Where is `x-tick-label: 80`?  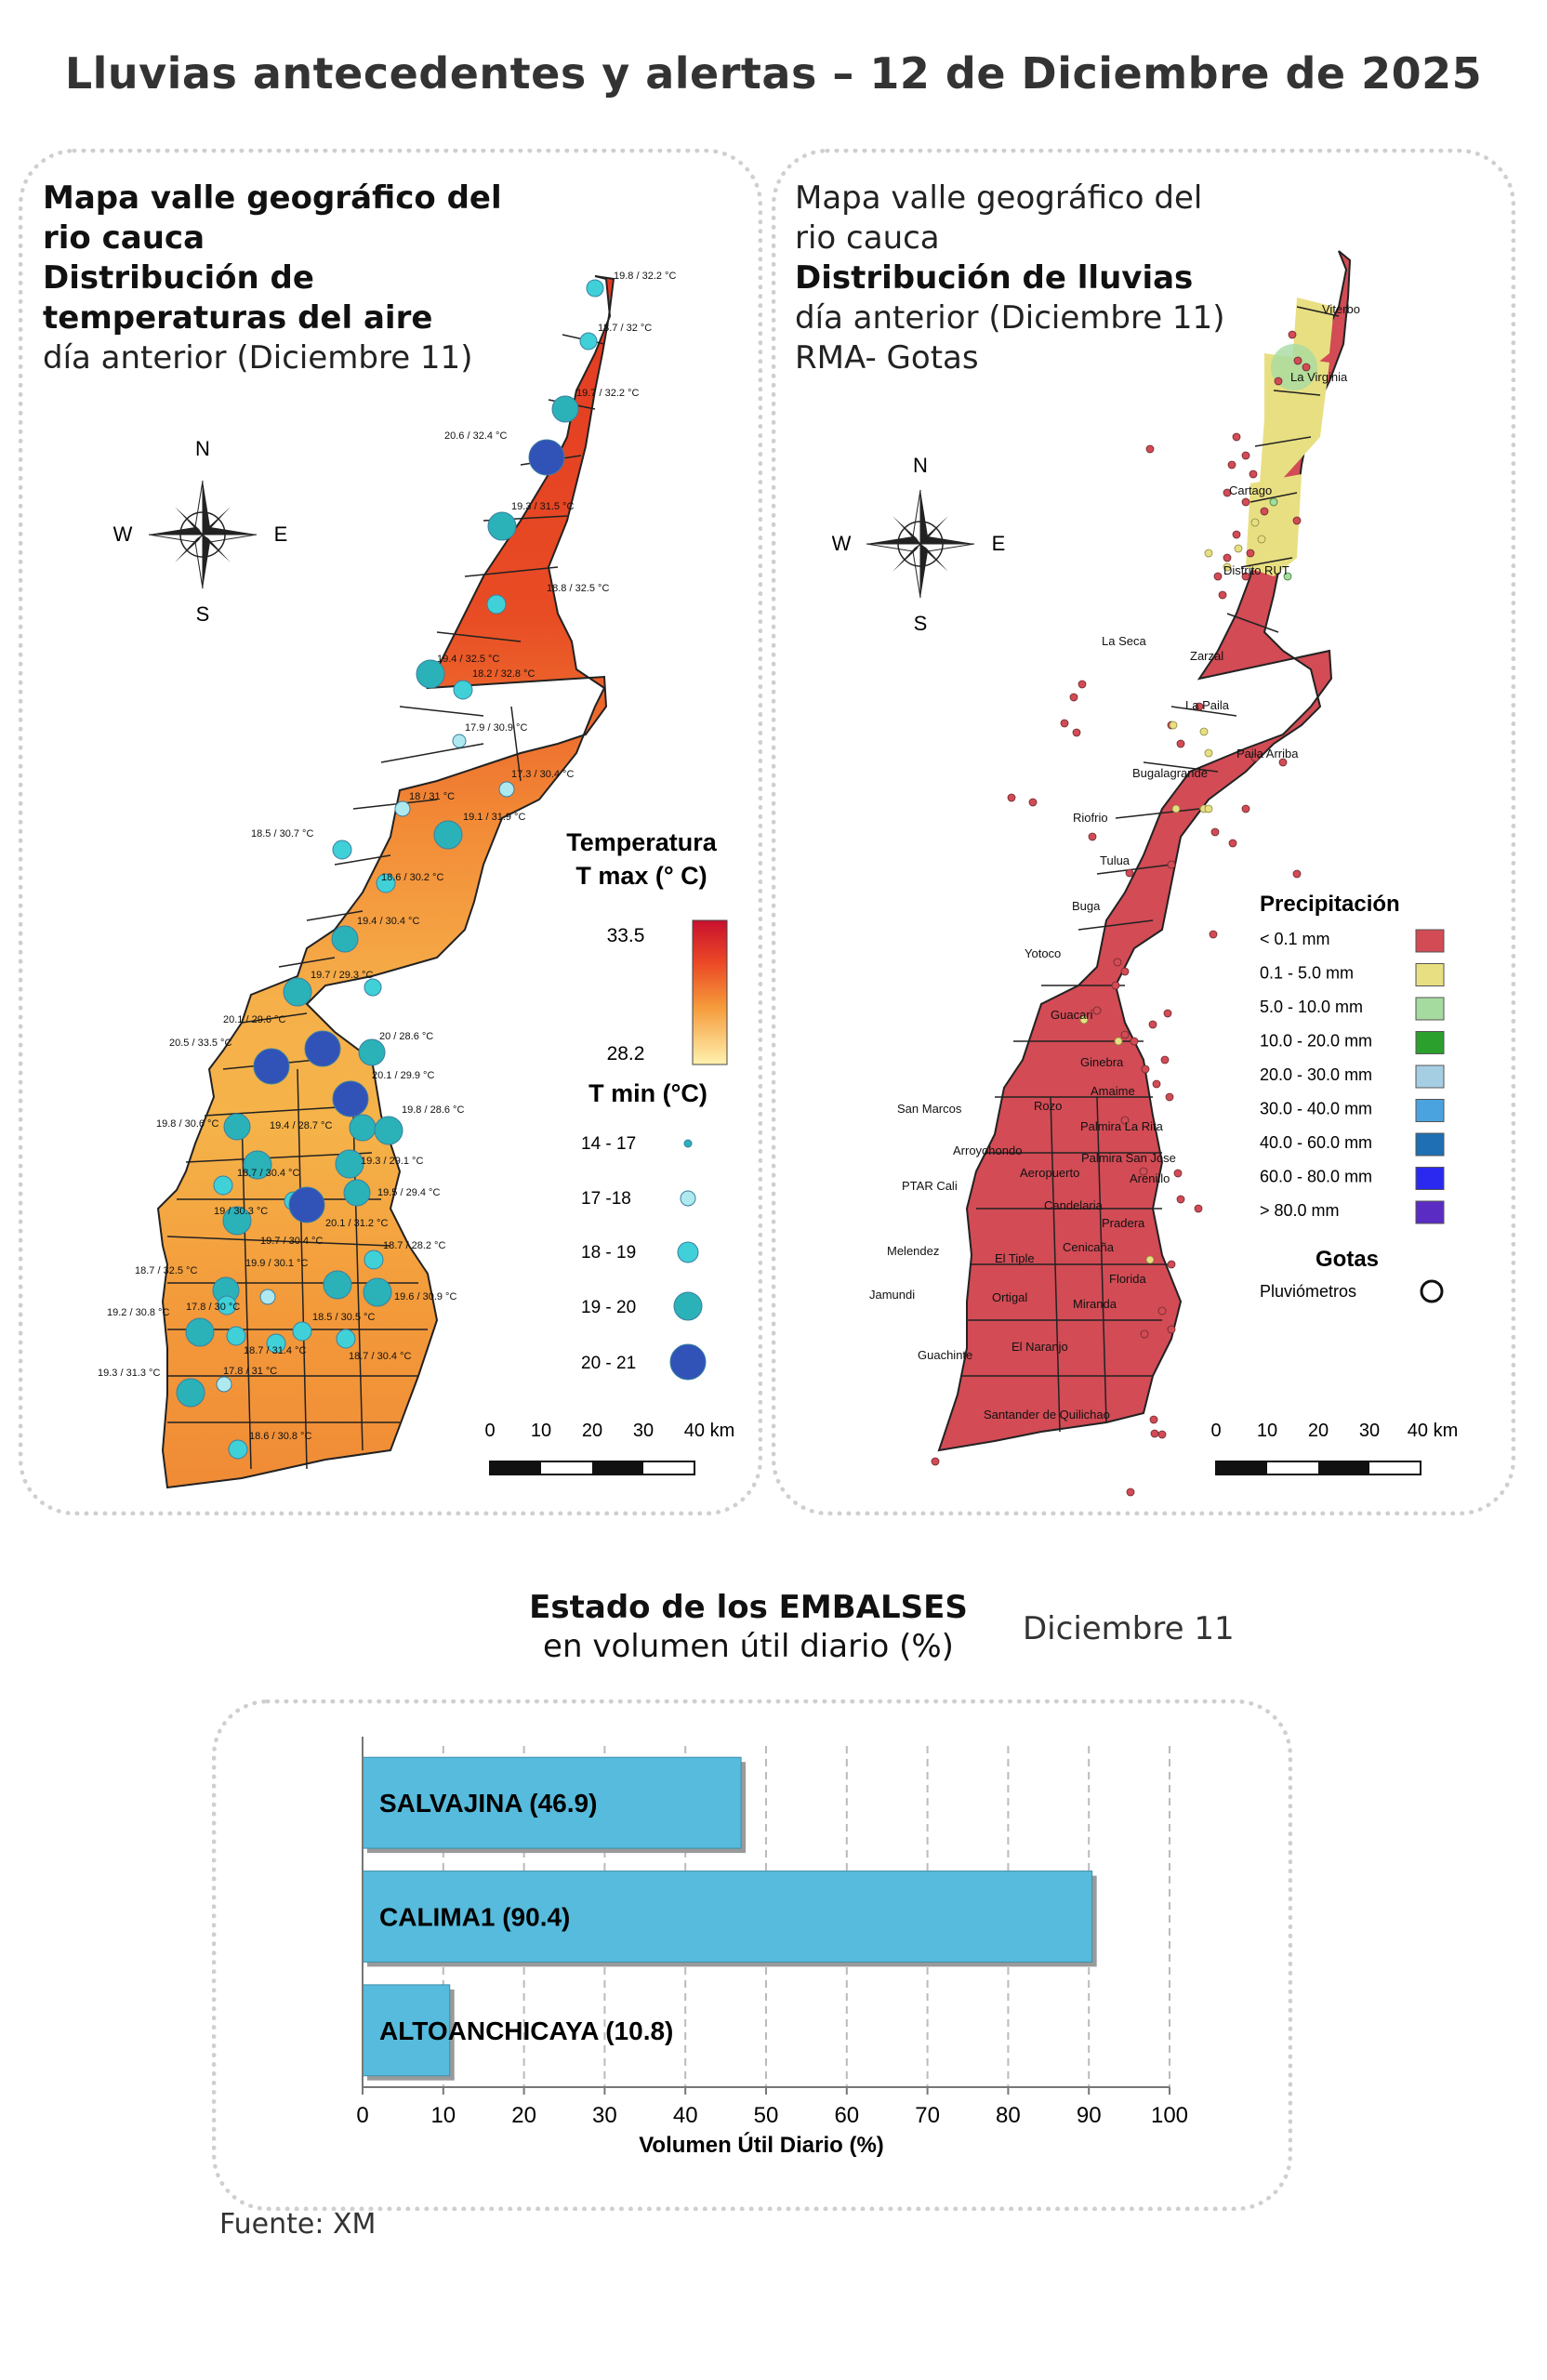 x-tick-label: 80 is located at coordinates (1008, 2115).